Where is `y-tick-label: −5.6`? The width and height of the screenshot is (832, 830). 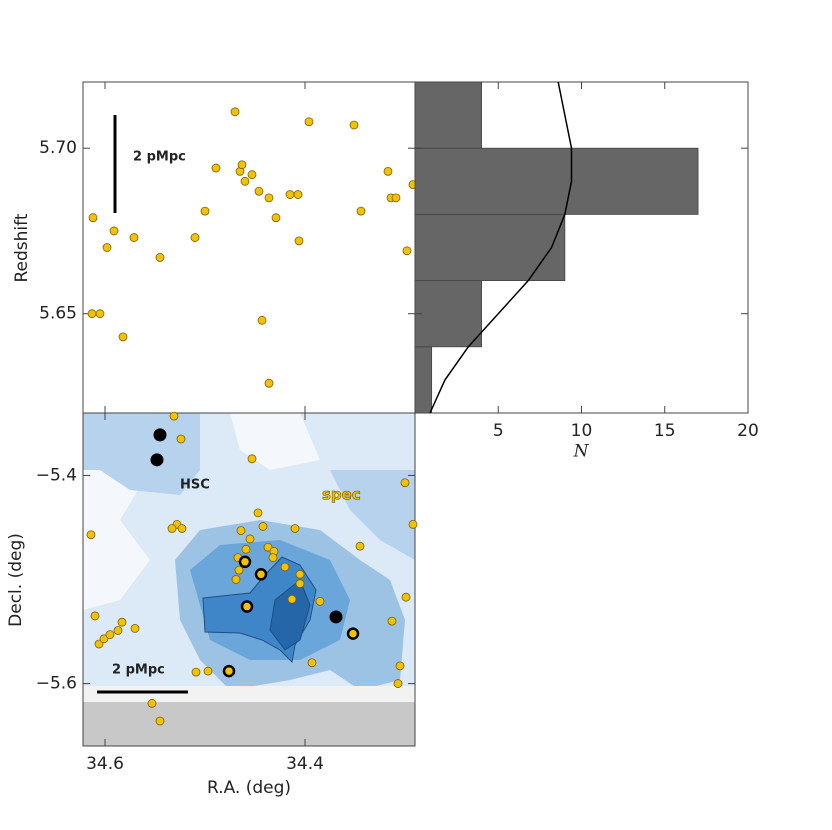
y-tick-label: −5.6 is located at coordinates (56, 684).